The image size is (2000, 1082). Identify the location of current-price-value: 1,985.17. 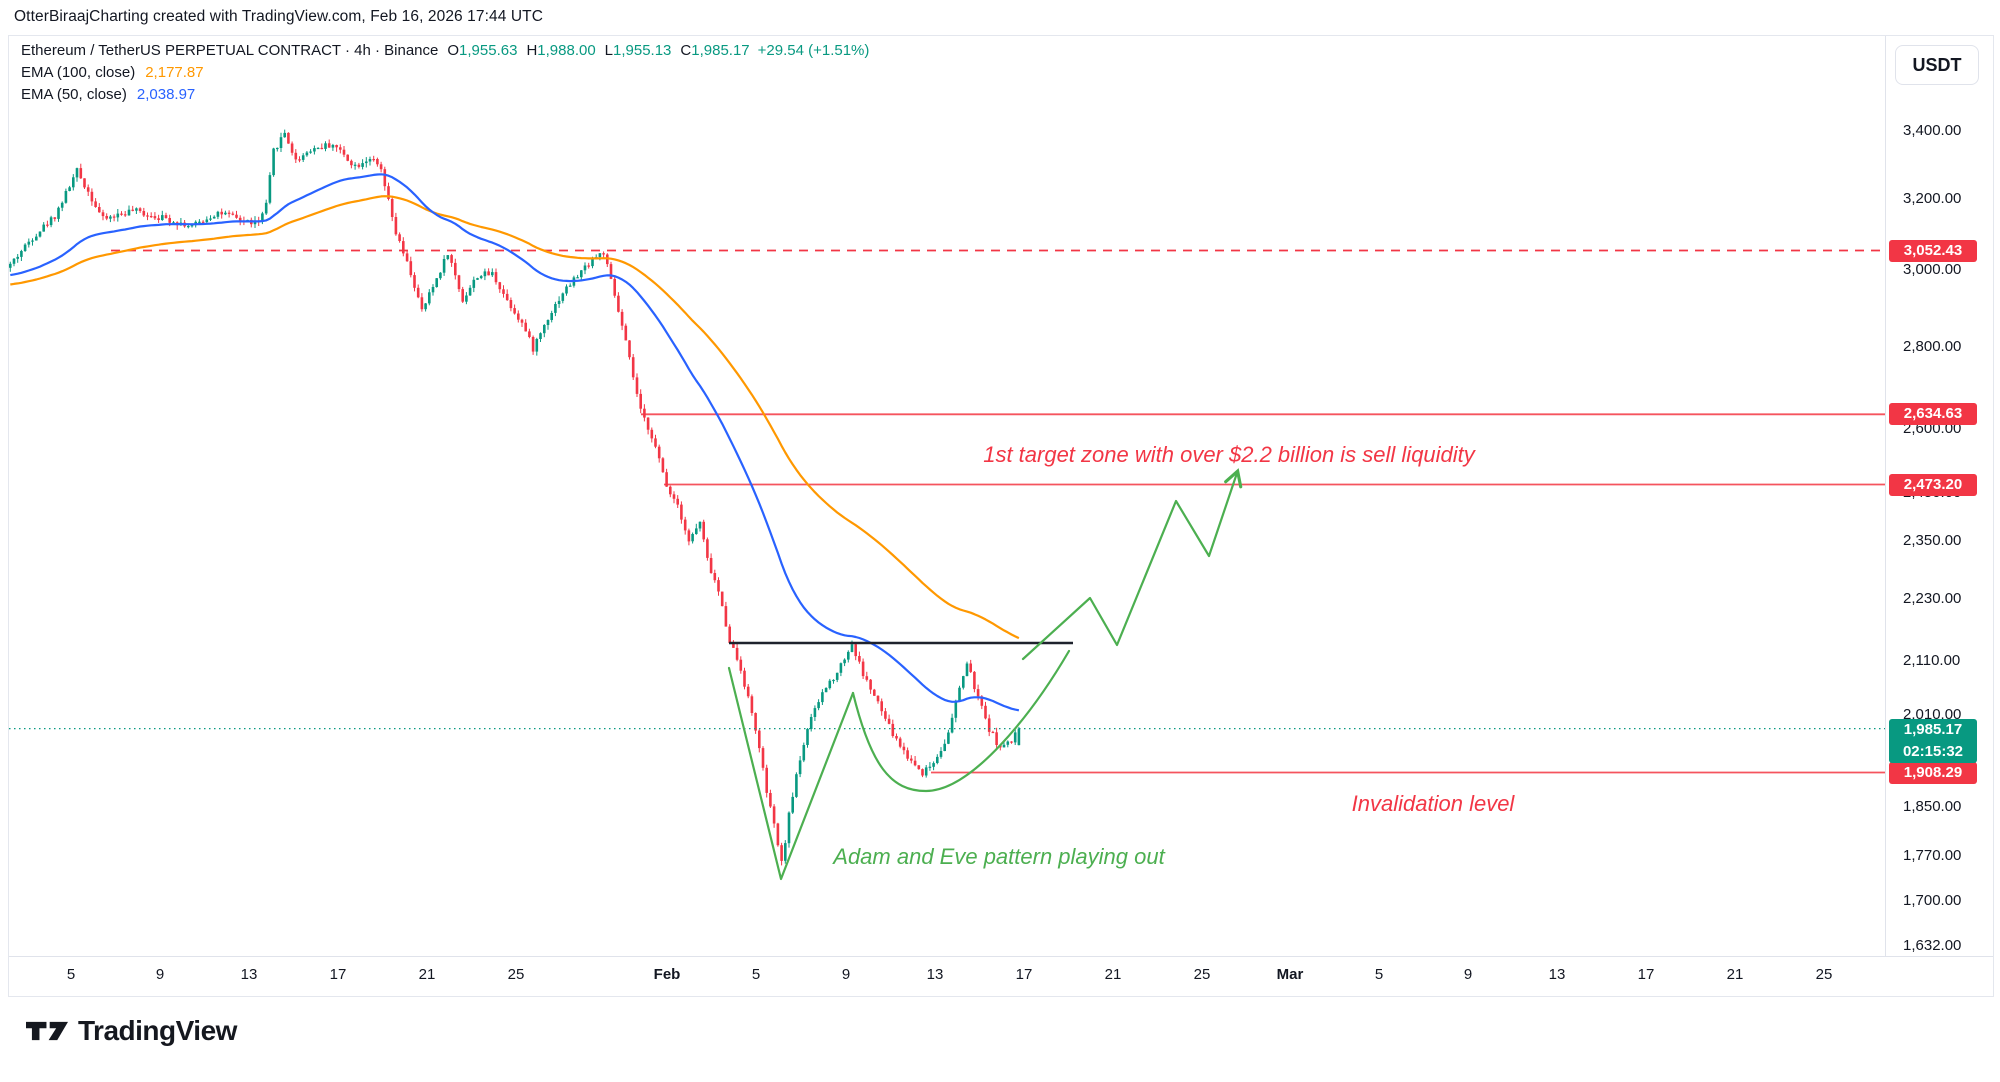
(1933, 729).